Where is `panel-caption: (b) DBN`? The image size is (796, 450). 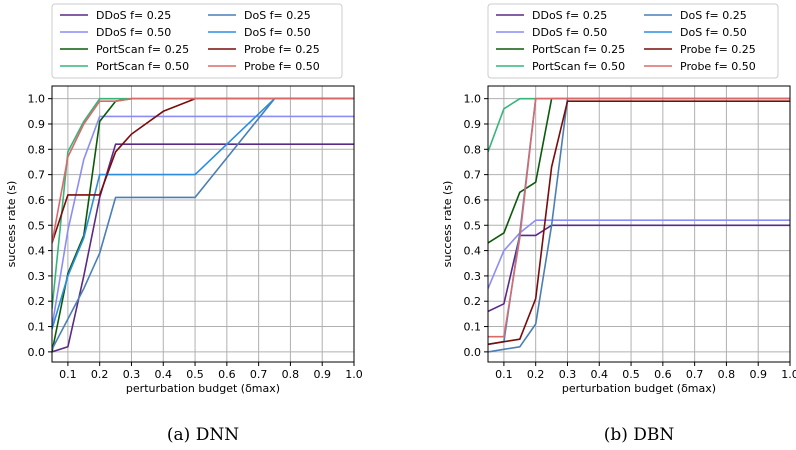
panel-caption: (b) DBN is located at coordinates (639, 435).